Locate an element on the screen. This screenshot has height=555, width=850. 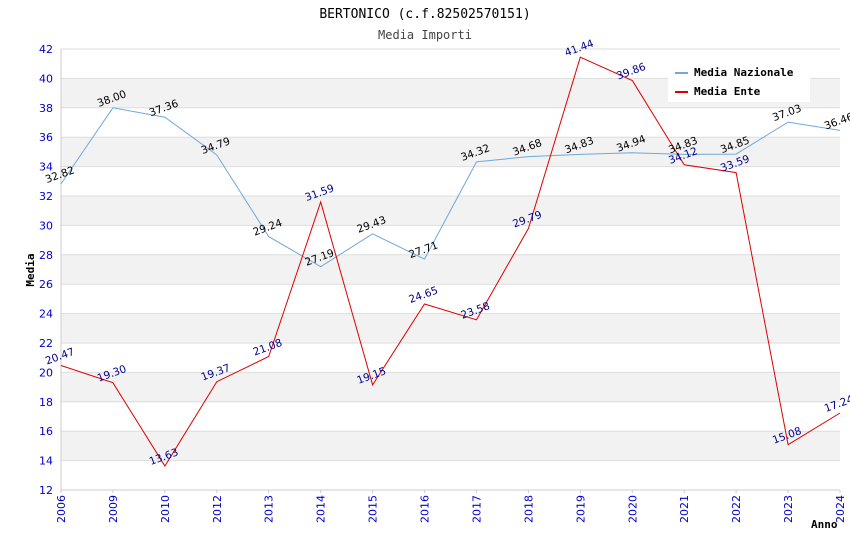
y-tick-label: 14 is located at coordinates (46, 461).